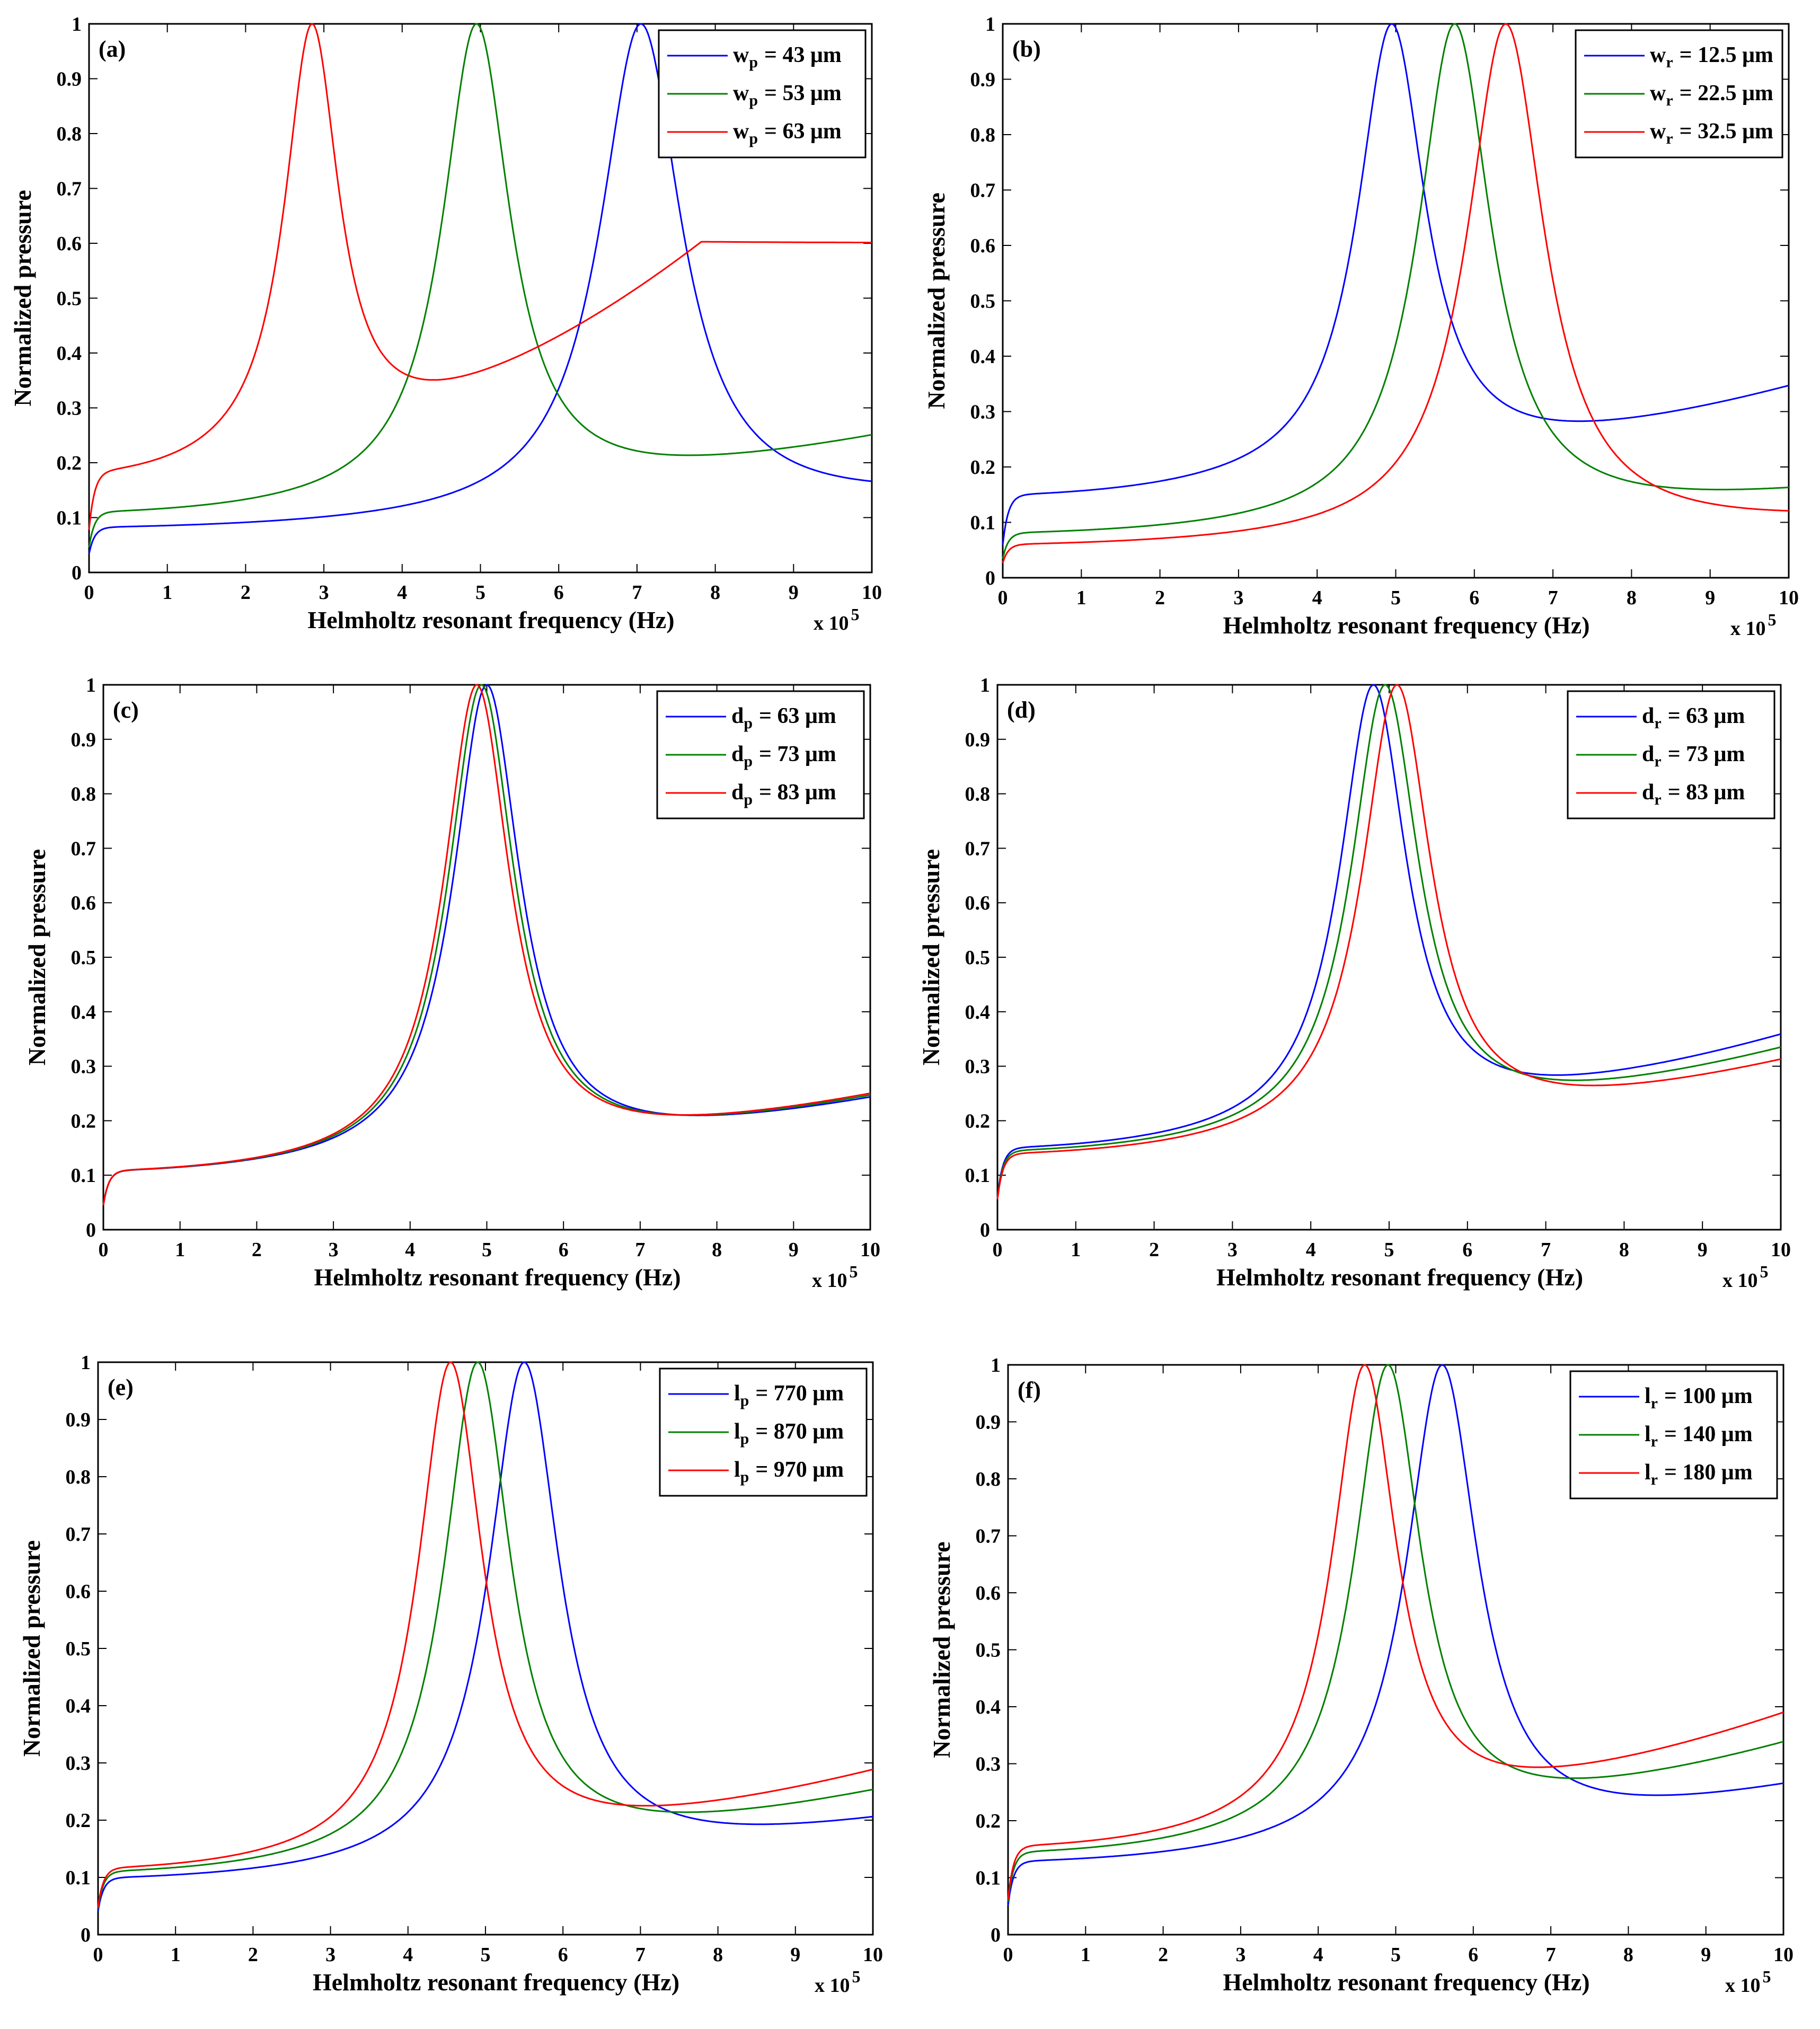  I want to click on y-tick-label: 0.6, so click(988, 1593).